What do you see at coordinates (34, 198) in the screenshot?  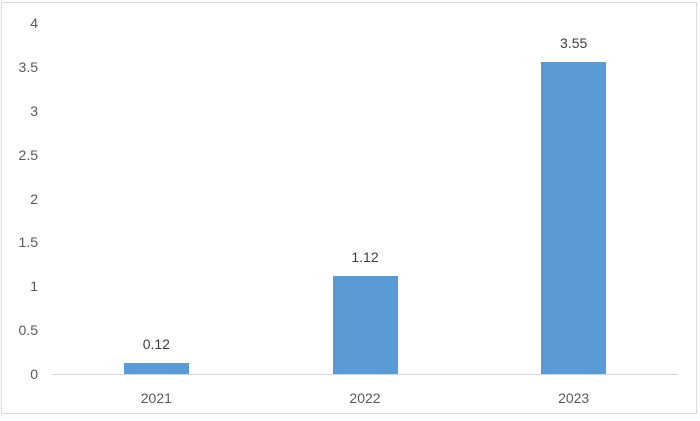 I see `y-tick-label: 2` at bounding box center [34, 198].